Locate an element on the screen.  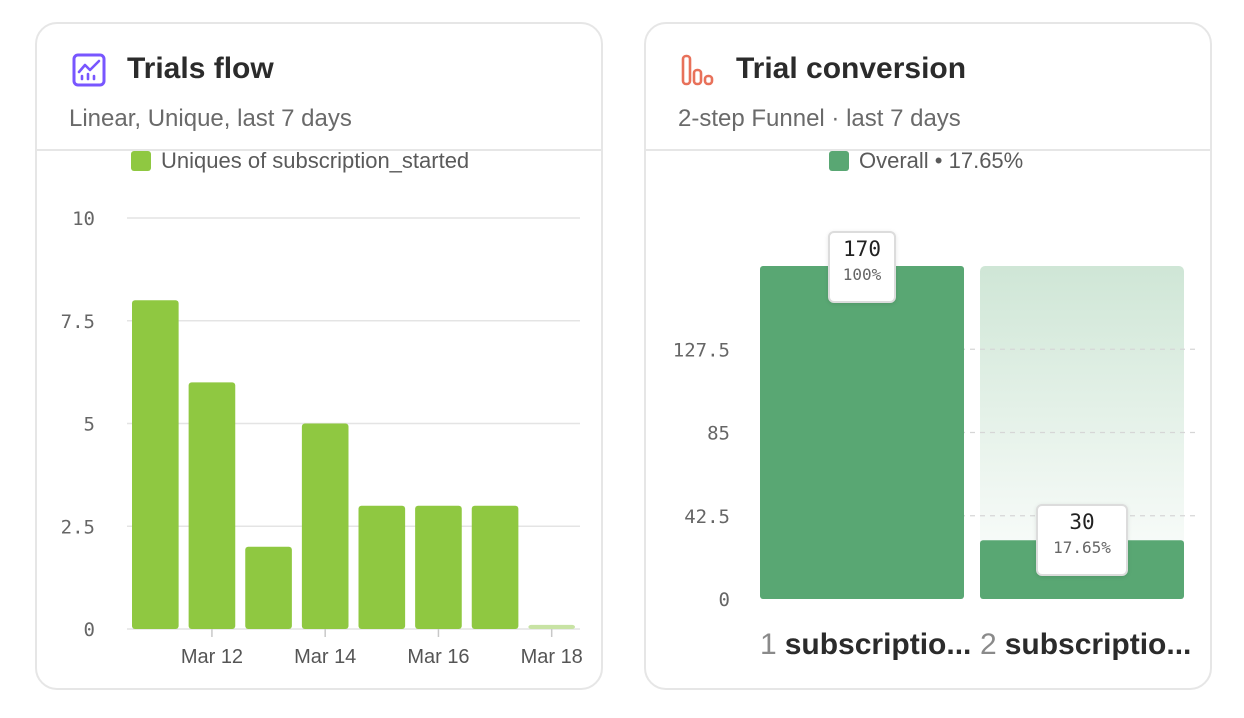
y-tick-label: 42.5 is located at coordinates (707, 517).